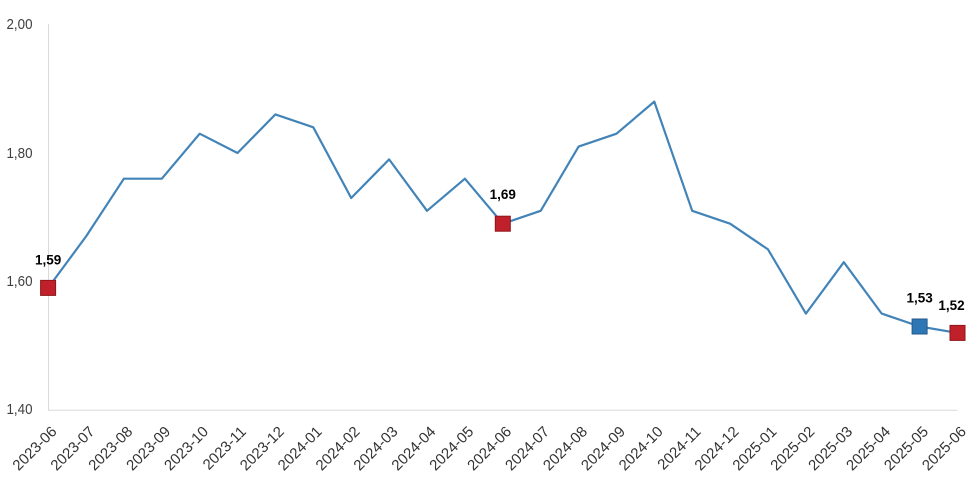 The height and width of the screenshot is (488, 978). What do you see at coordinates (951, 305) in the screenshot?
I see `svg-text: 1,52` at bounding box center [951, 305].